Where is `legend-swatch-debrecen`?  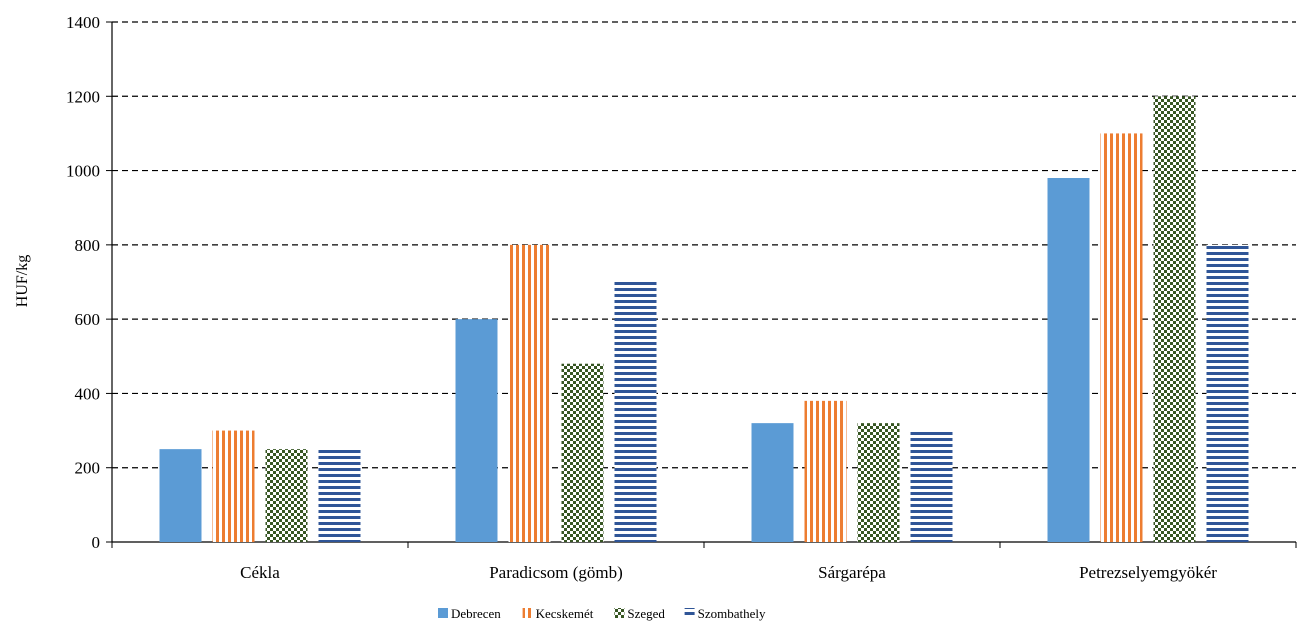 legend-swatch-debrecen is located at coordinates (443, 613).